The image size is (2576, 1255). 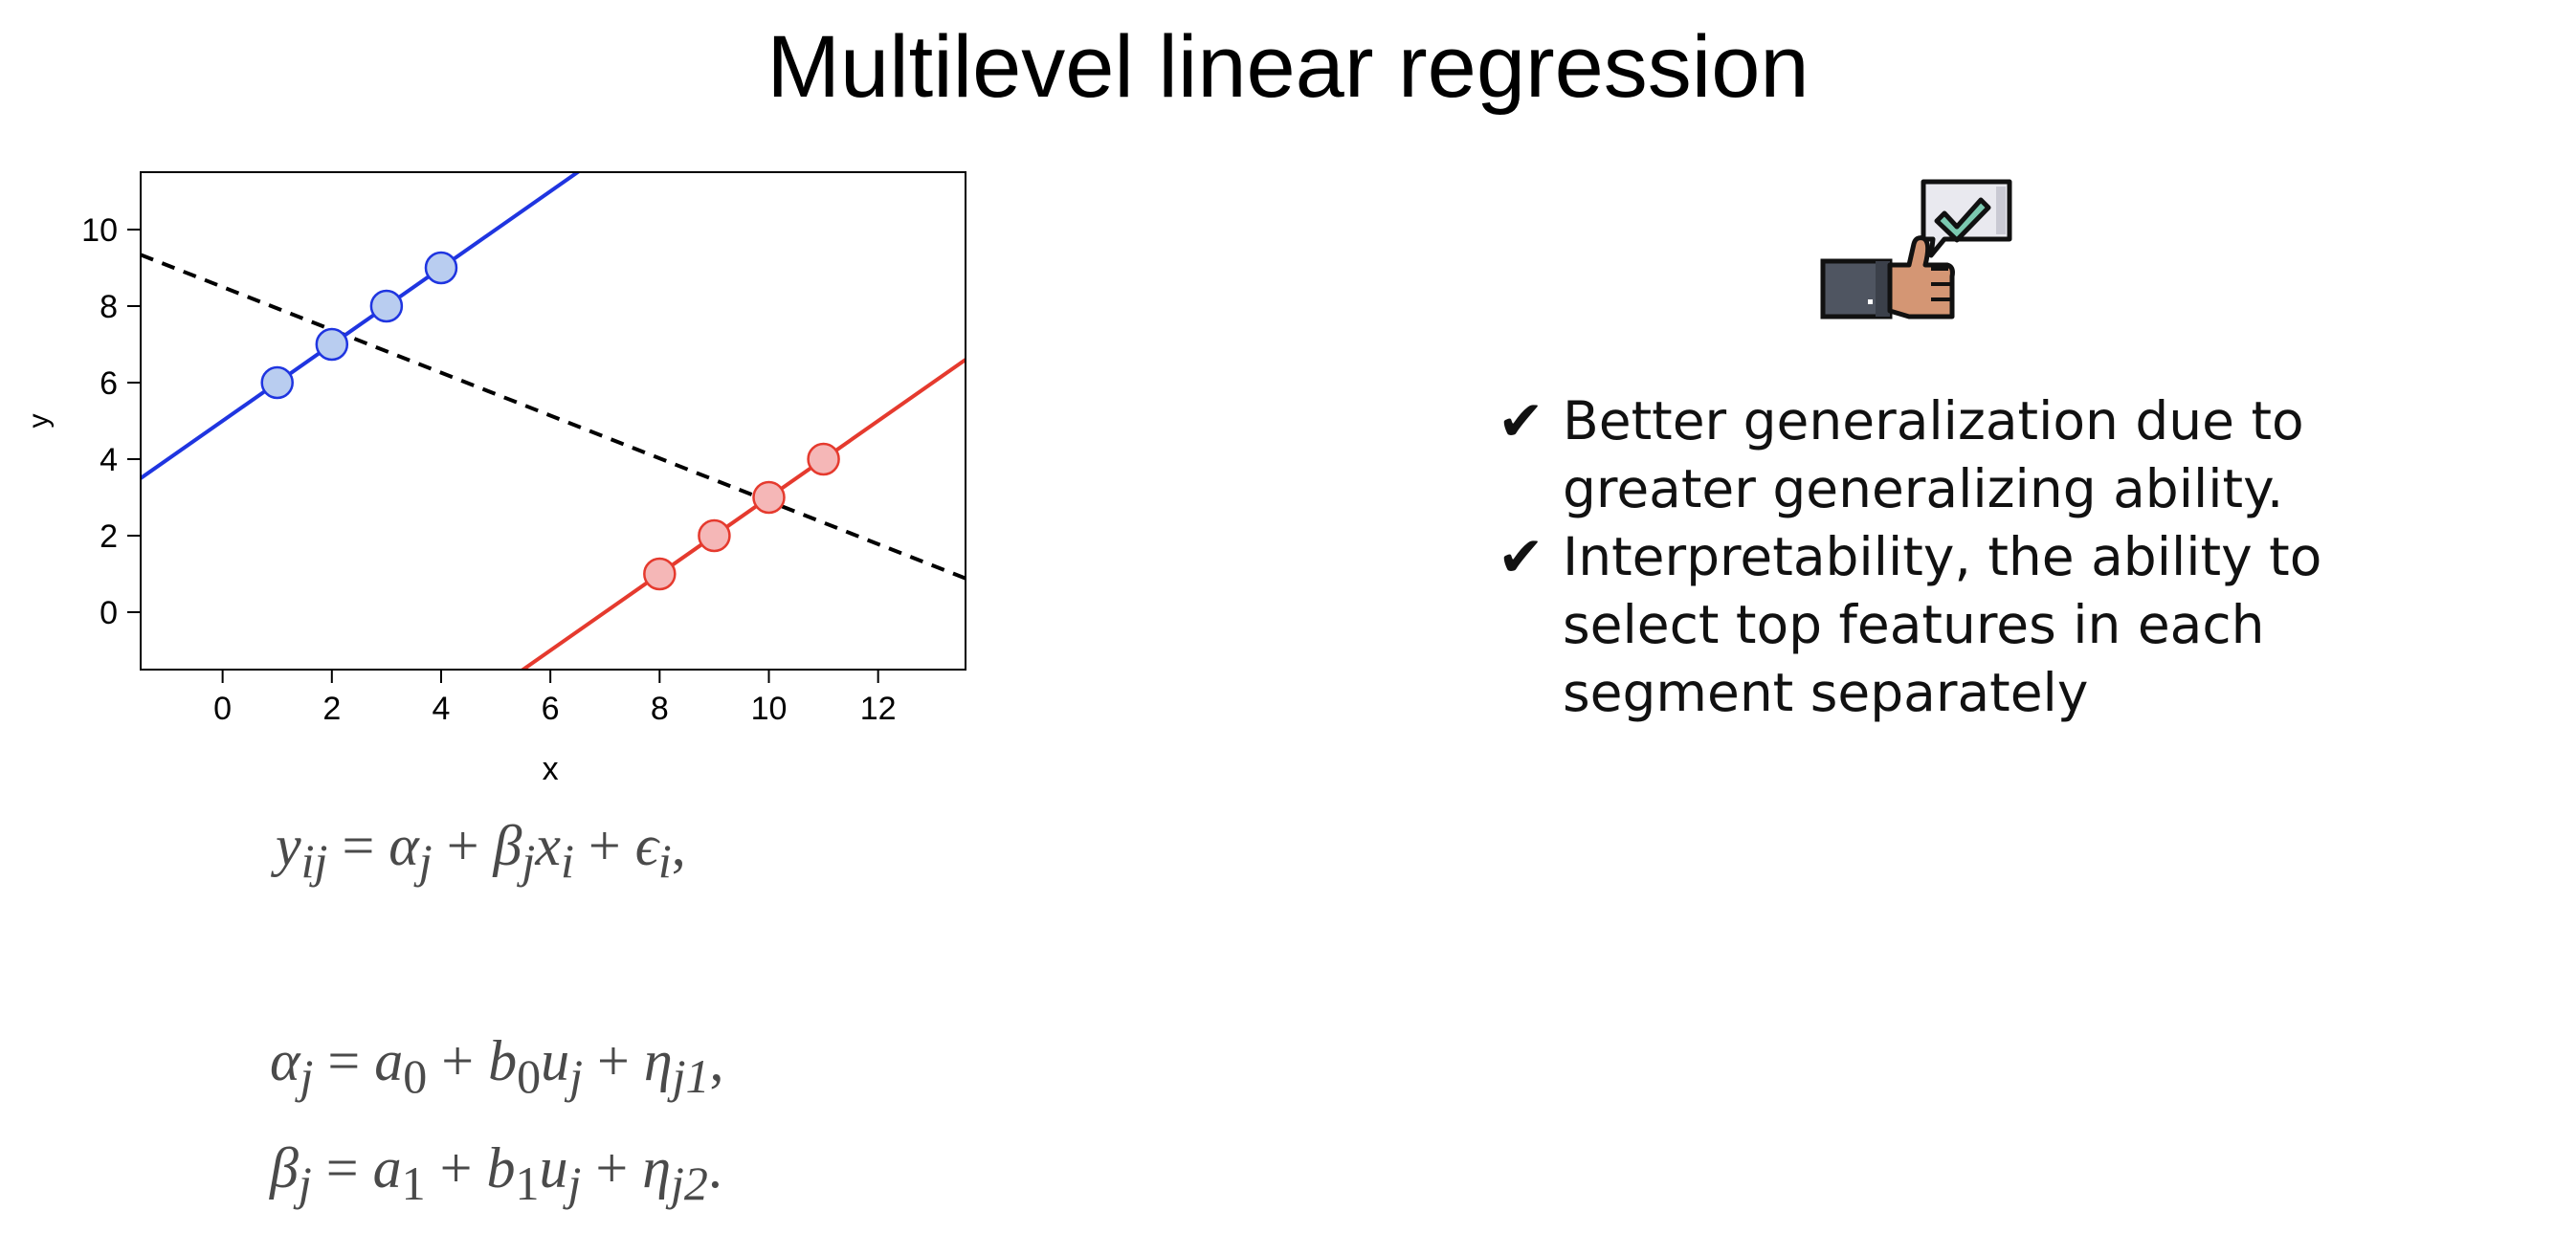 What do you see at coordinates (551, 769) in the screenshot?
I see `x-axis-label: x` at bounding box center [551, 769].